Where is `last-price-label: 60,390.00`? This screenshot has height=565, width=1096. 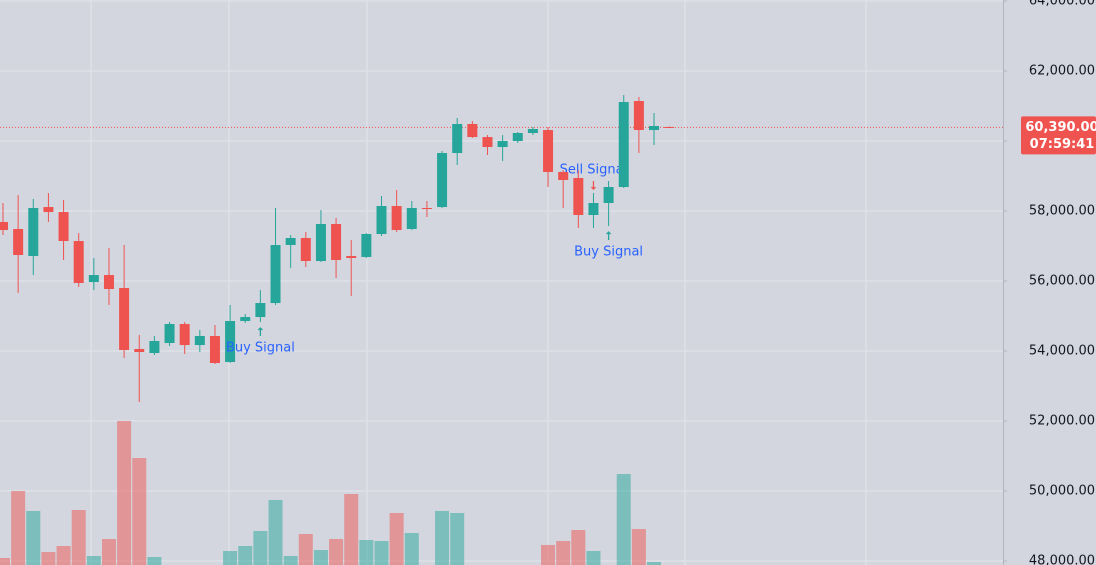
last-price-label: 60,390.00 is located at coordinates (1060, 127).